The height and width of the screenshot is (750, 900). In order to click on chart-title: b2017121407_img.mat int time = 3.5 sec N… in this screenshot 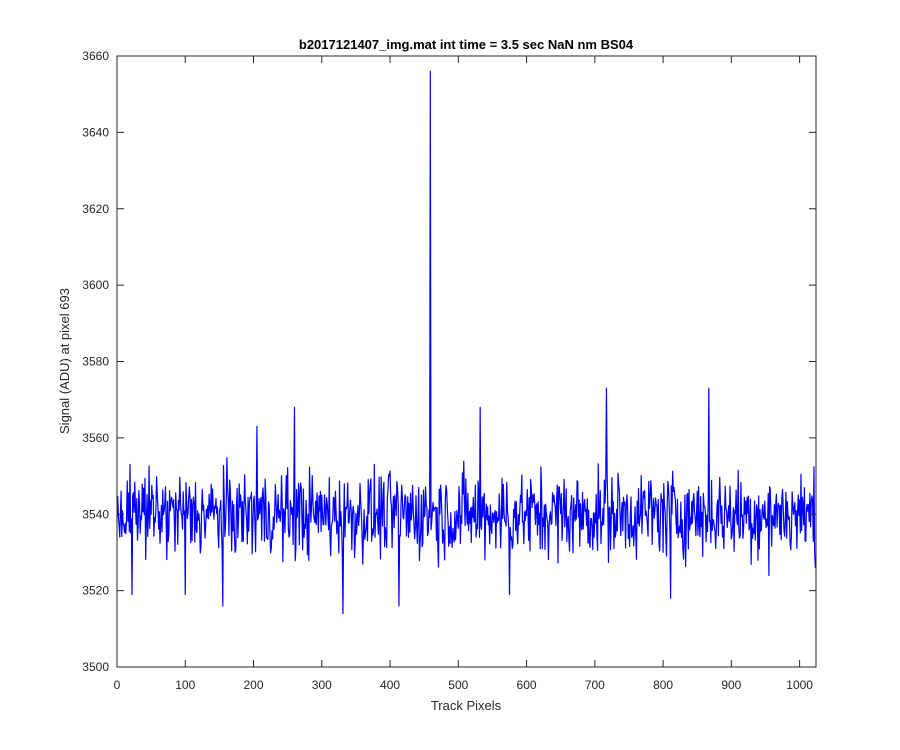, I will do `click(466, 44)`.